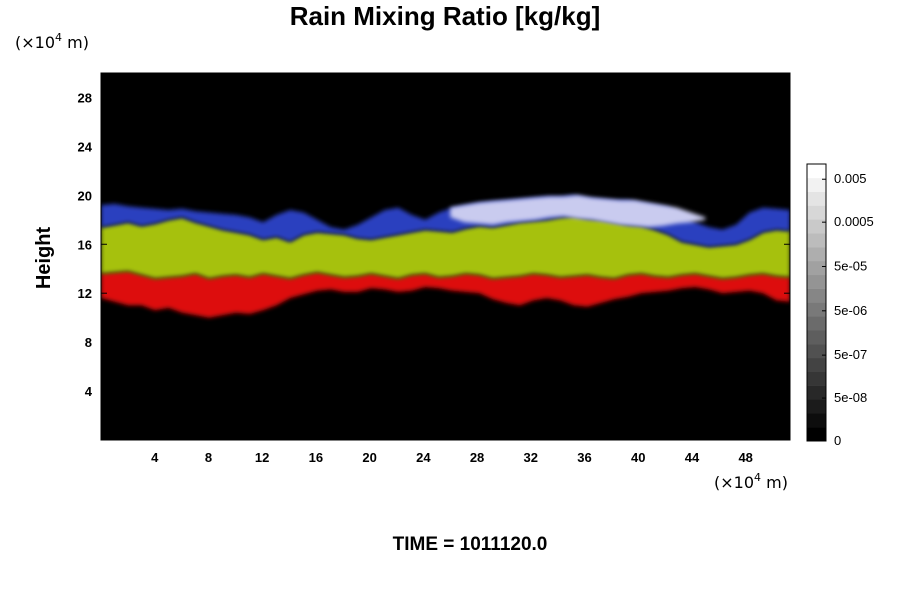  Describe the element at coordinates (262, 457) in the screenshot. I see `x-tick-label: 12` at that location.